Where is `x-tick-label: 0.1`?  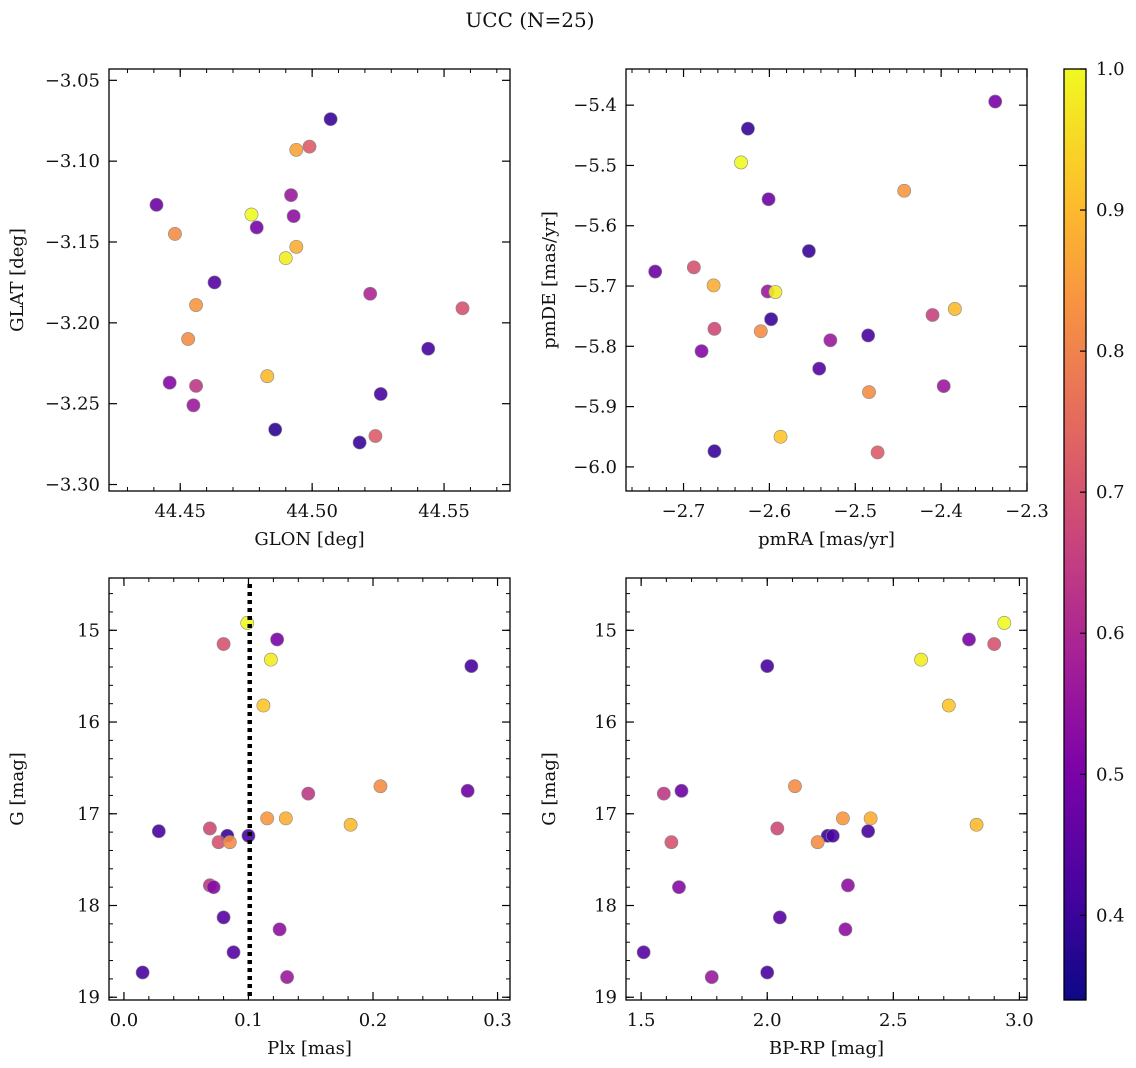 x-tick-label: 0.1 is located at coordinates (248, 1020).